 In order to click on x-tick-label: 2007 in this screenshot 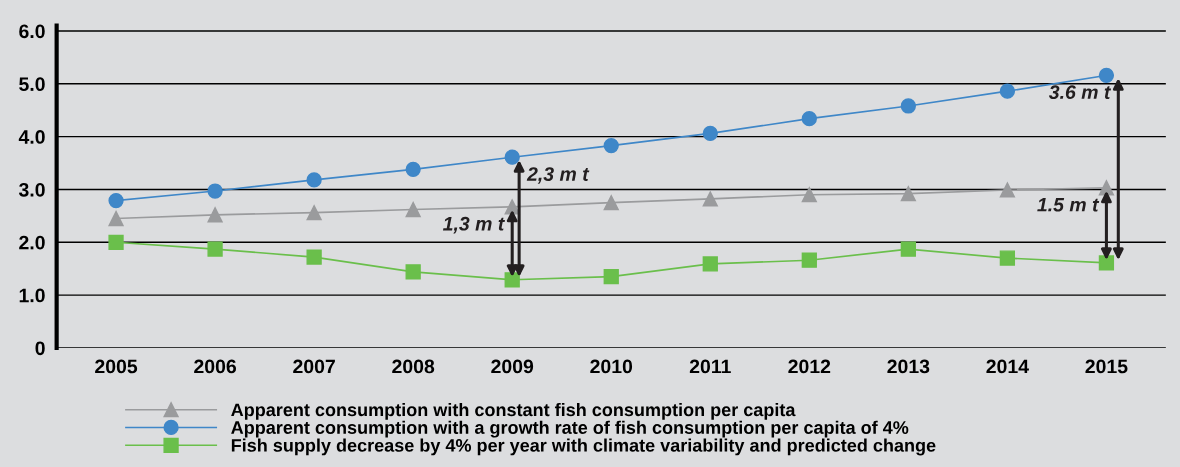, I will do `click(314, 366)`.